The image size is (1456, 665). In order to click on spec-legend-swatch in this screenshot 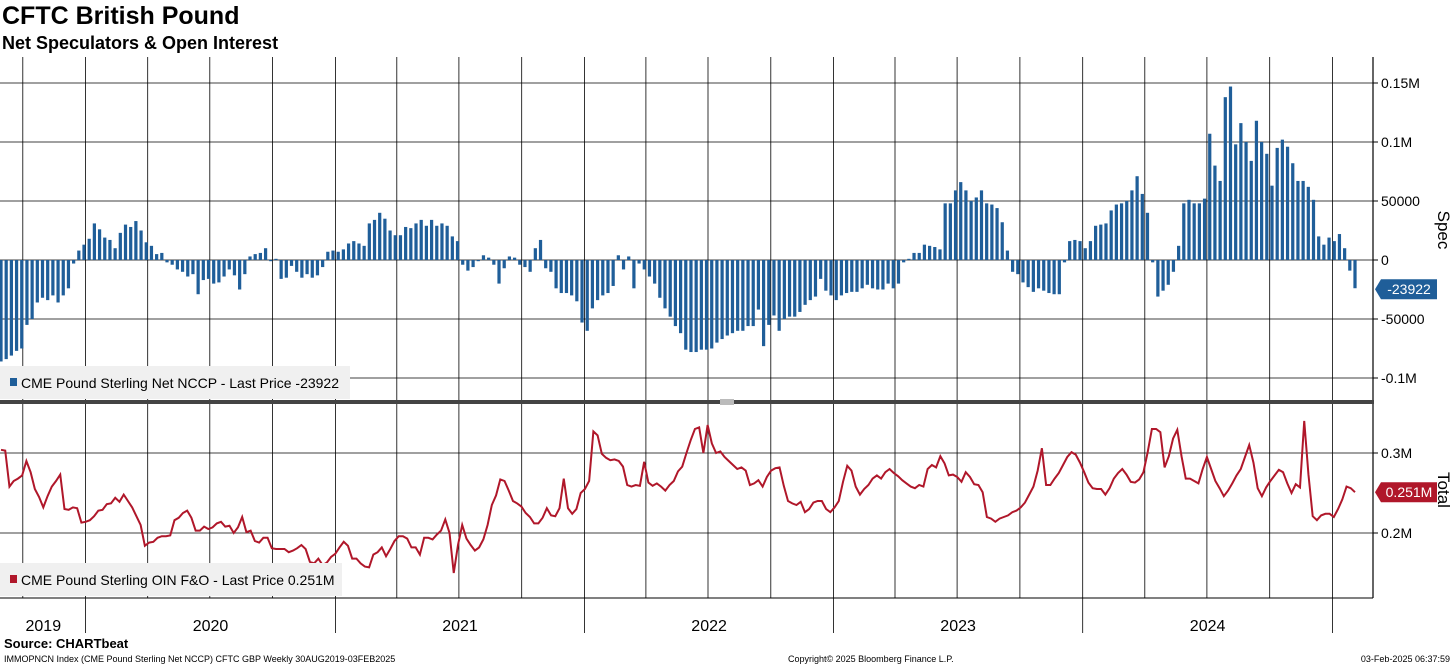, I will do `click(13, 382)`.